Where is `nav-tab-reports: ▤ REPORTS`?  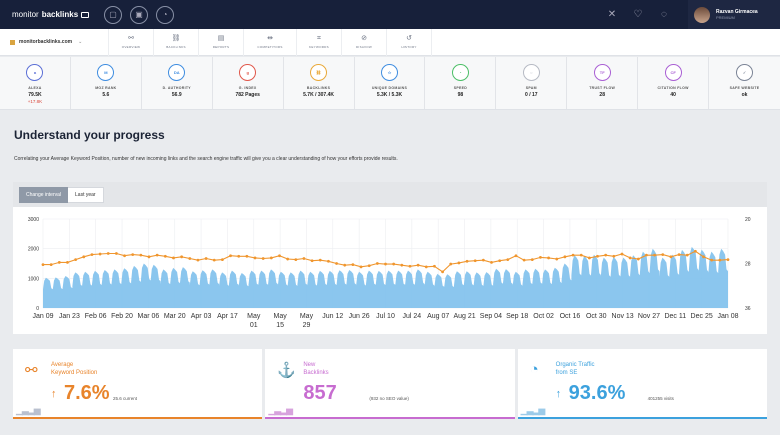 nav-tab-reports: ▤ REPORTS is located at coordinates (220, 42).